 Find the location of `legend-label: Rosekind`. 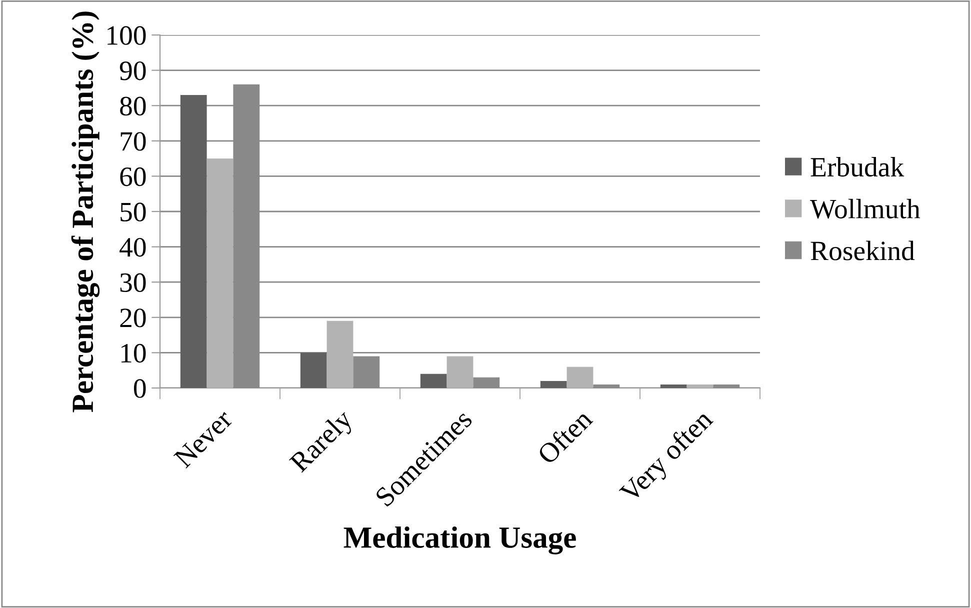

legend-label: Rosekind is located at coordinates (862, 250).